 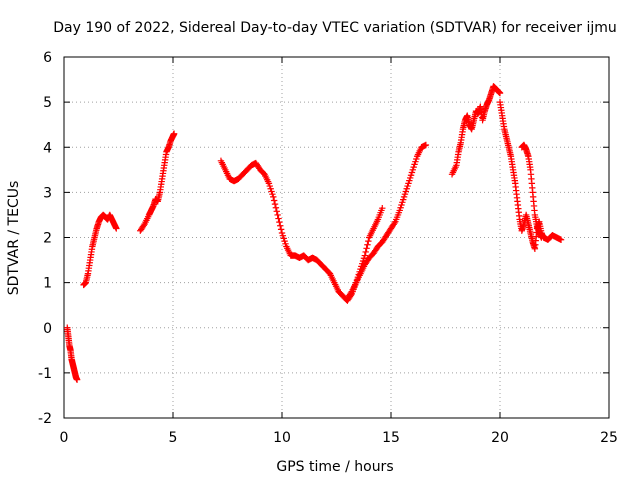 What do you see at coordinates (339, 438) in the screenshot?
I see `x-axis-tick-labels: 0 5 10 15 20 25` at bounding box center [339, 438].